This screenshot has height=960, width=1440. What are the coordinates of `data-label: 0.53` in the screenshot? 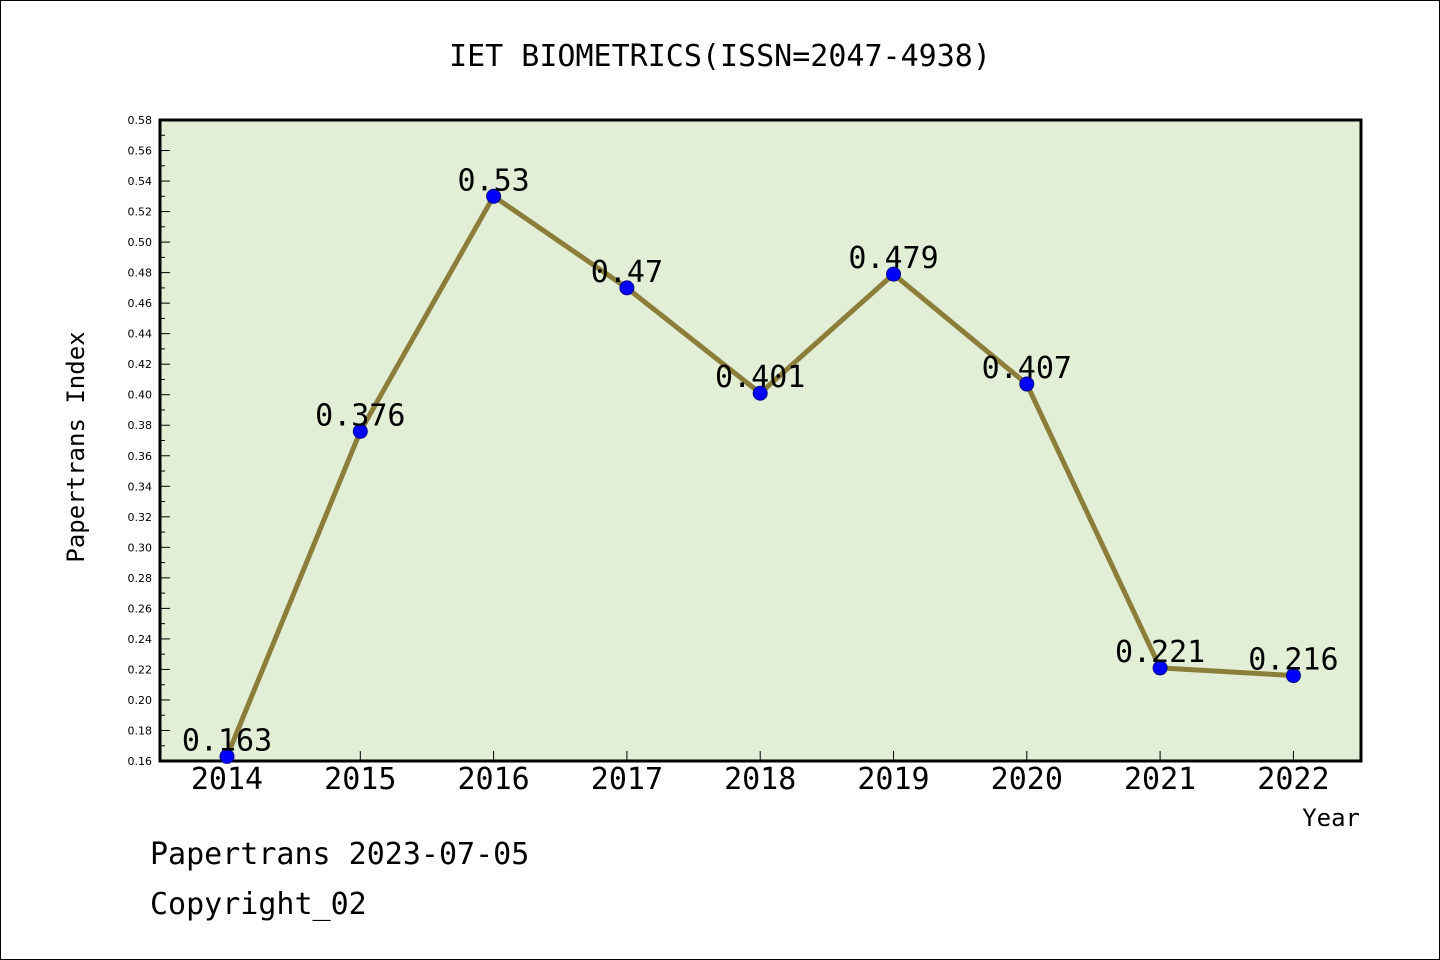 It's located at (493, 180).